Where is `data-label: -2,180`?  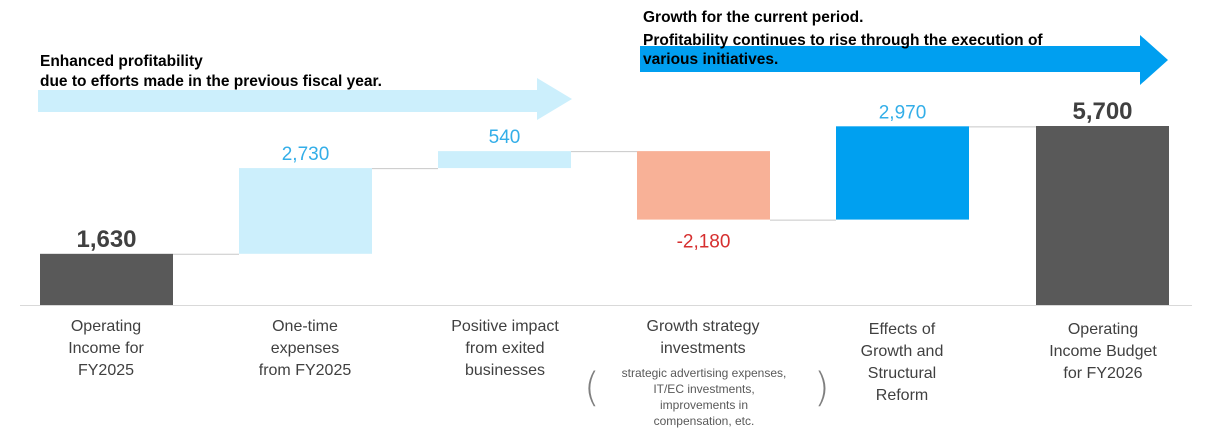 data-label: -2,180 is located at coordinates (704, 242).